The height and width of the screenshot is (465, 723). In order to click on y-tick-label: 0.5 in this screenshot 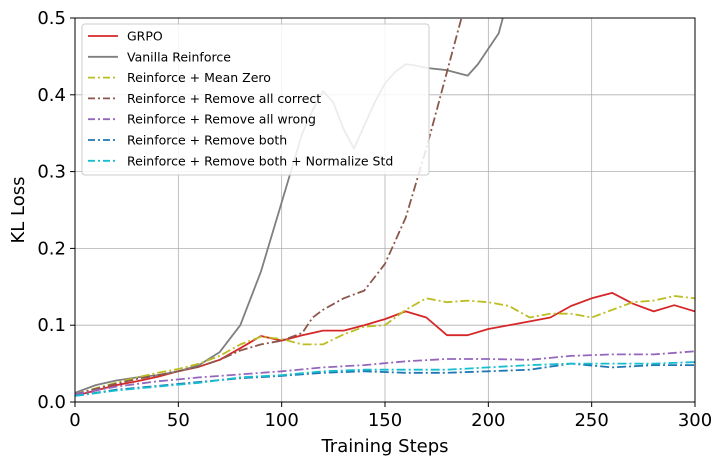, I will do `click(51, 18)`.